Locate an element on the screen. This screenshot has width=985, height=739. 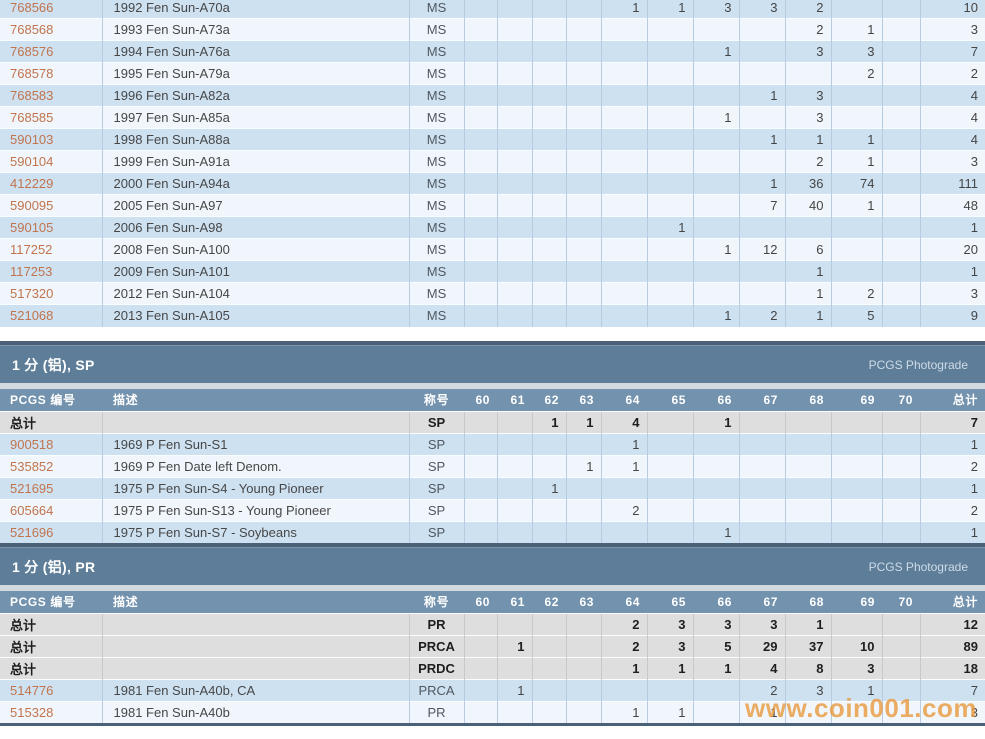
grade-66-cell: 1 is located at coordinates (715, 421).